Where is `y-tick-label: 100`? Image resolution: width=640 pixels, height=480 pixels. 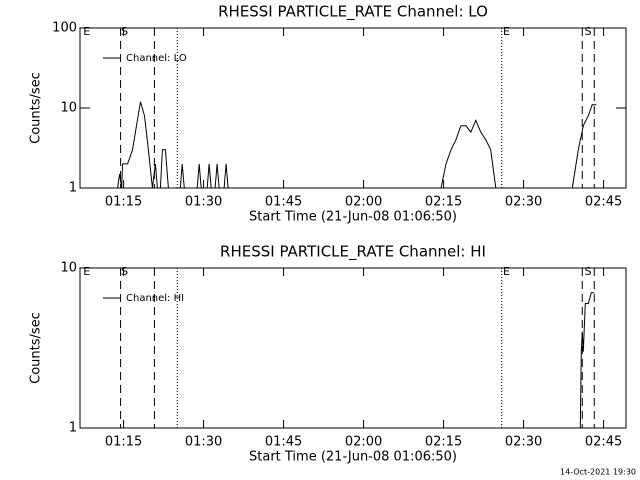
y-tick-label: 100 is located at coordinates (64, 28).